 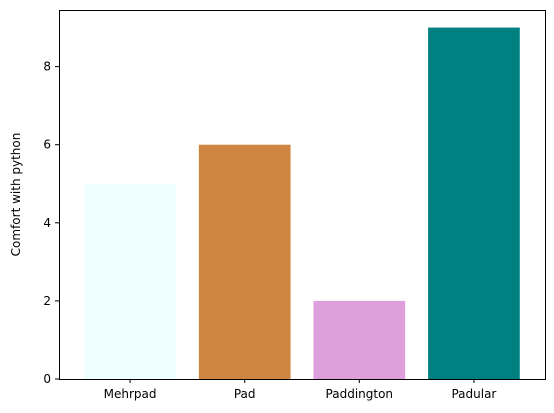 I want to click on bar-pad, so click(x=244, y=261).